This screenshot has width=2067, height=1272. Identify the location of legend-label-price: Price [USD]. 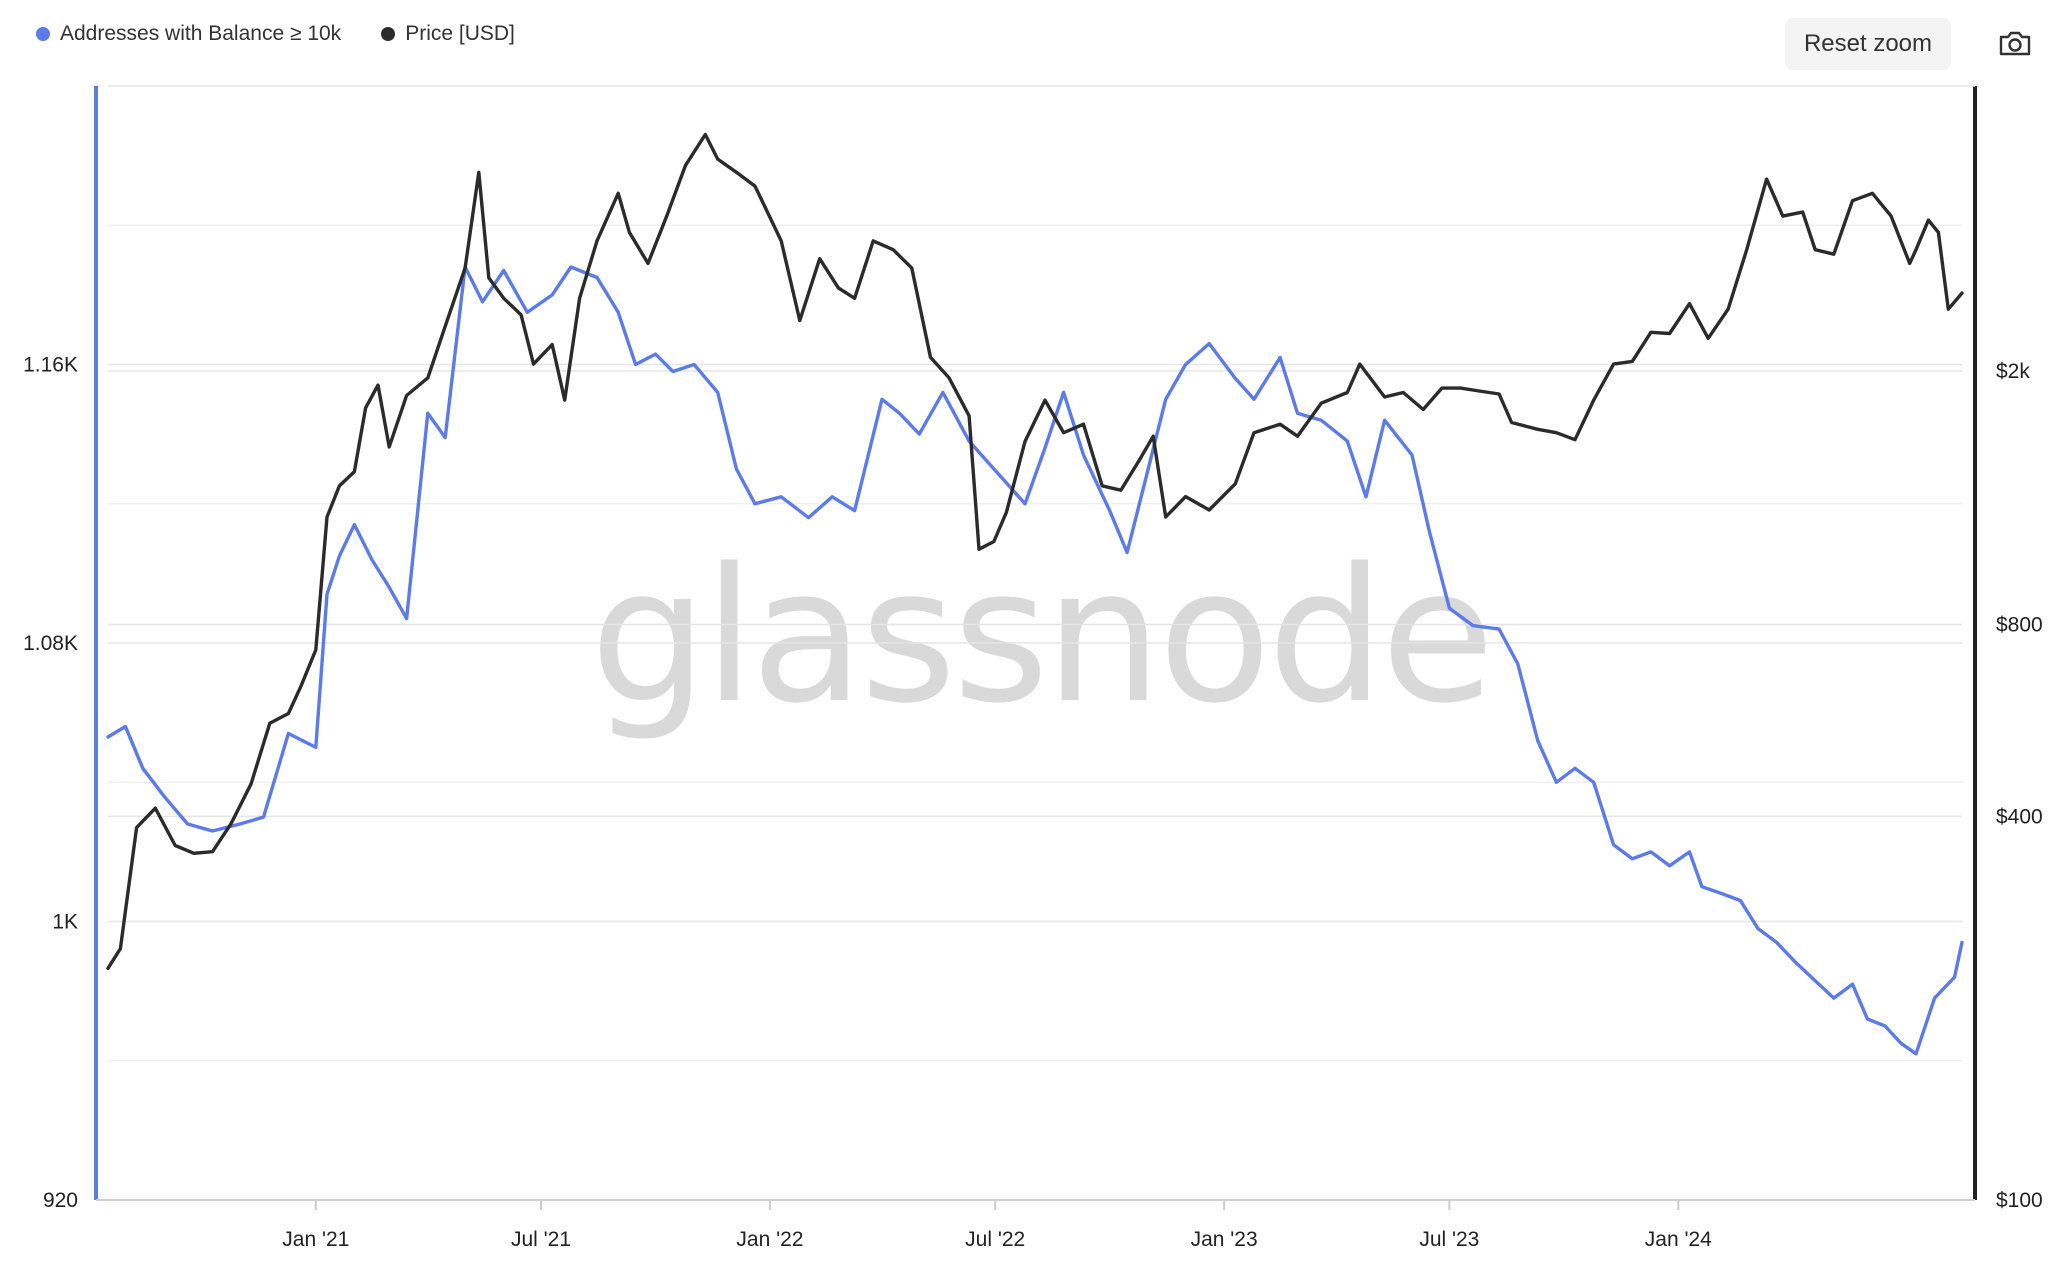
(460, 33).